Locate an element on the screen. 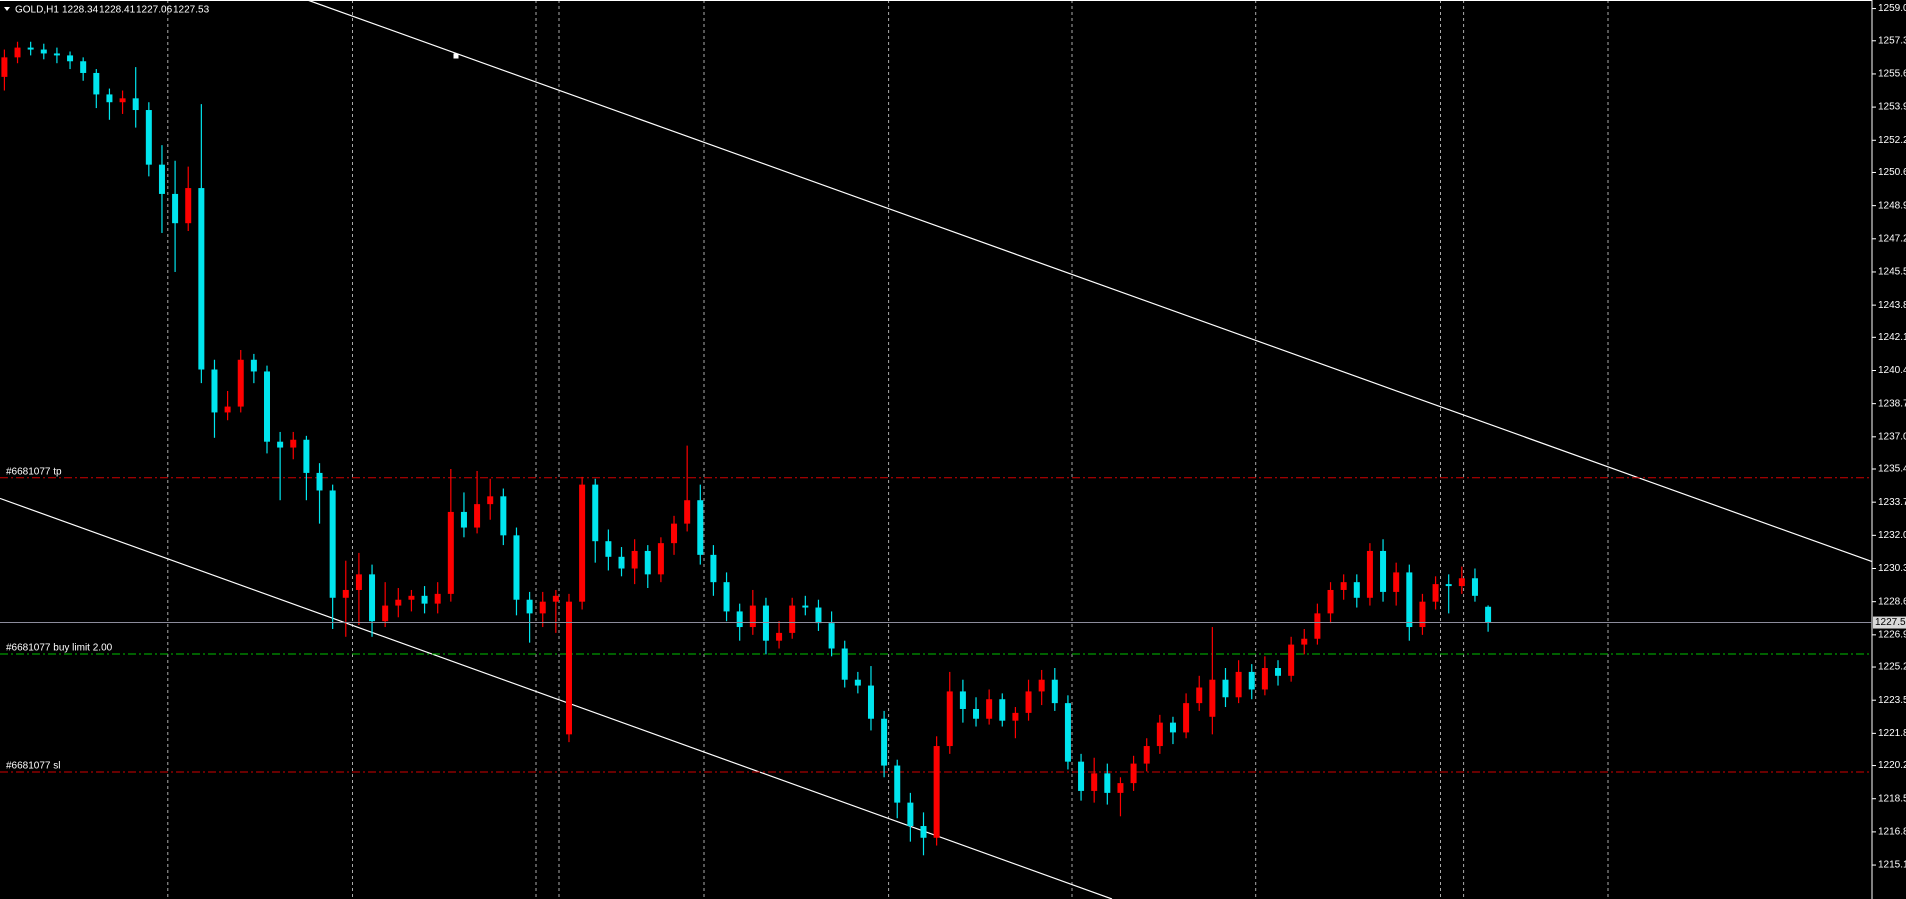 The image size is (1906, 899). y-tick-label: 1226.90 is located at coordinates (1892, 634).